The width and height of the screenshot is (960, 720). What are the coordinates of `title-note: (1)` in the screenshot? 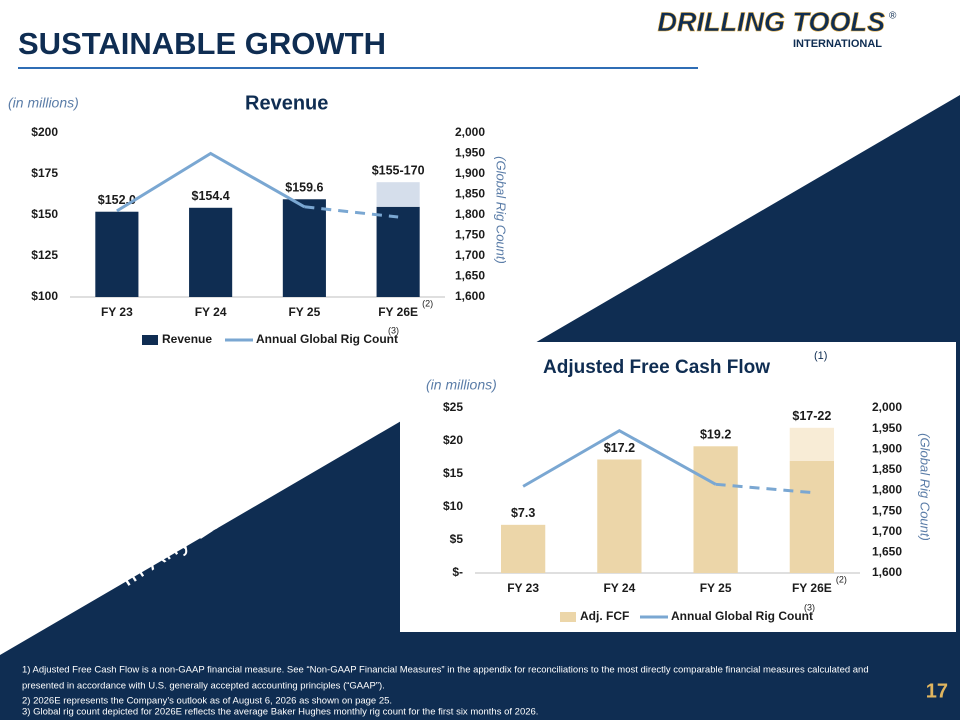 It's located at (820, 356).